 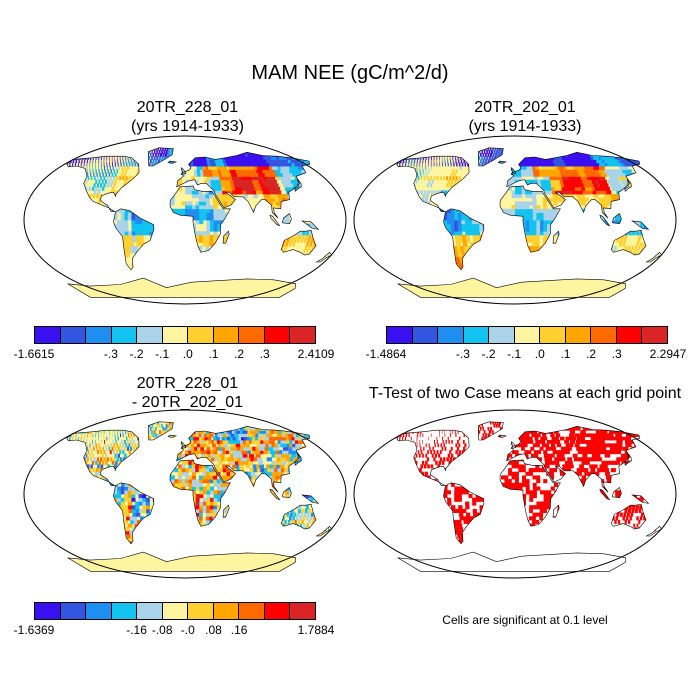 What do you see at coordinates (213, 630) in the screenshot?
I see `colorbar-3-labels-tick: .08` at bounding box center [213, 630].